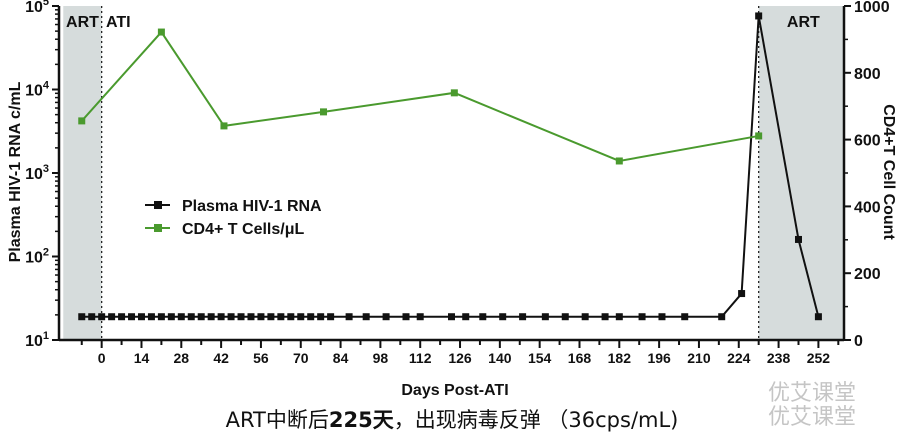  What do you see at coordinates (739, 358) in the screenshot?
I see `x-tick-label: 224` at bounding box center [739, 358].